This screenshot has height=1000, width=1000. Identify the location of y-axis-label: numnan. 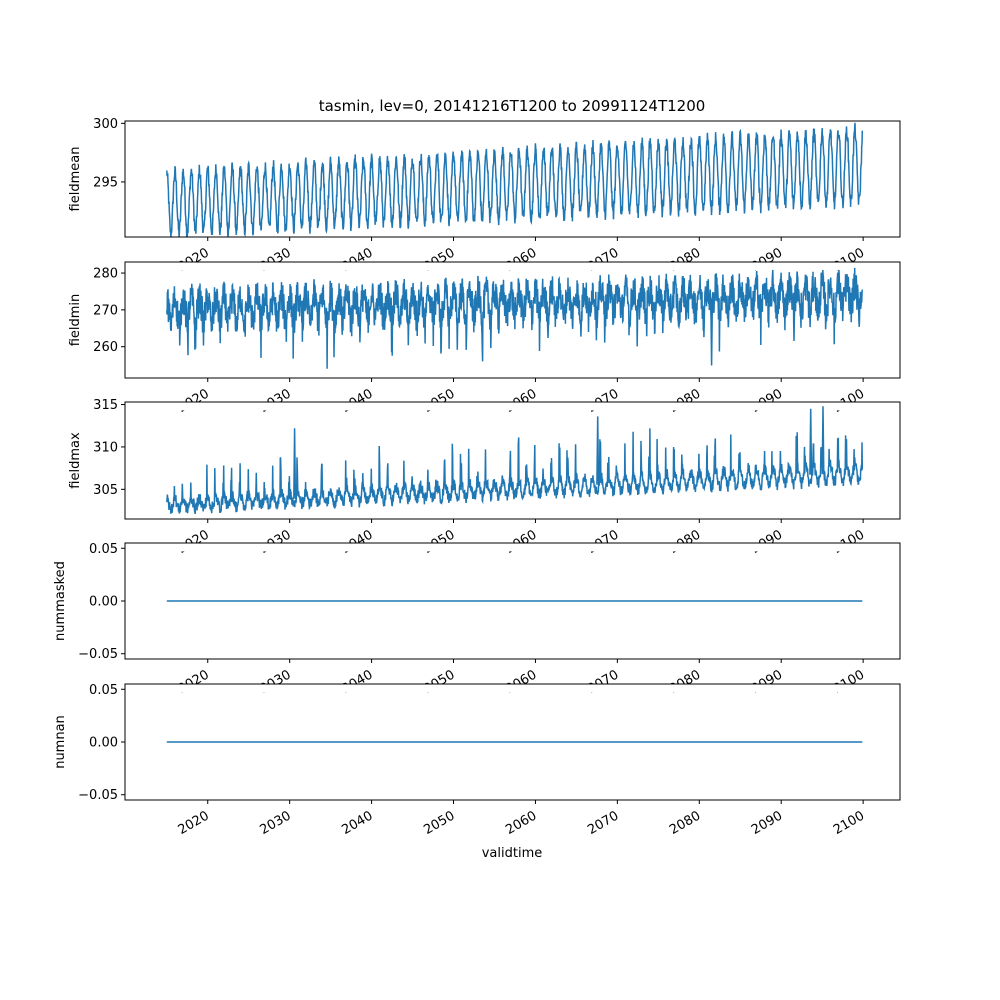
(60, 742).